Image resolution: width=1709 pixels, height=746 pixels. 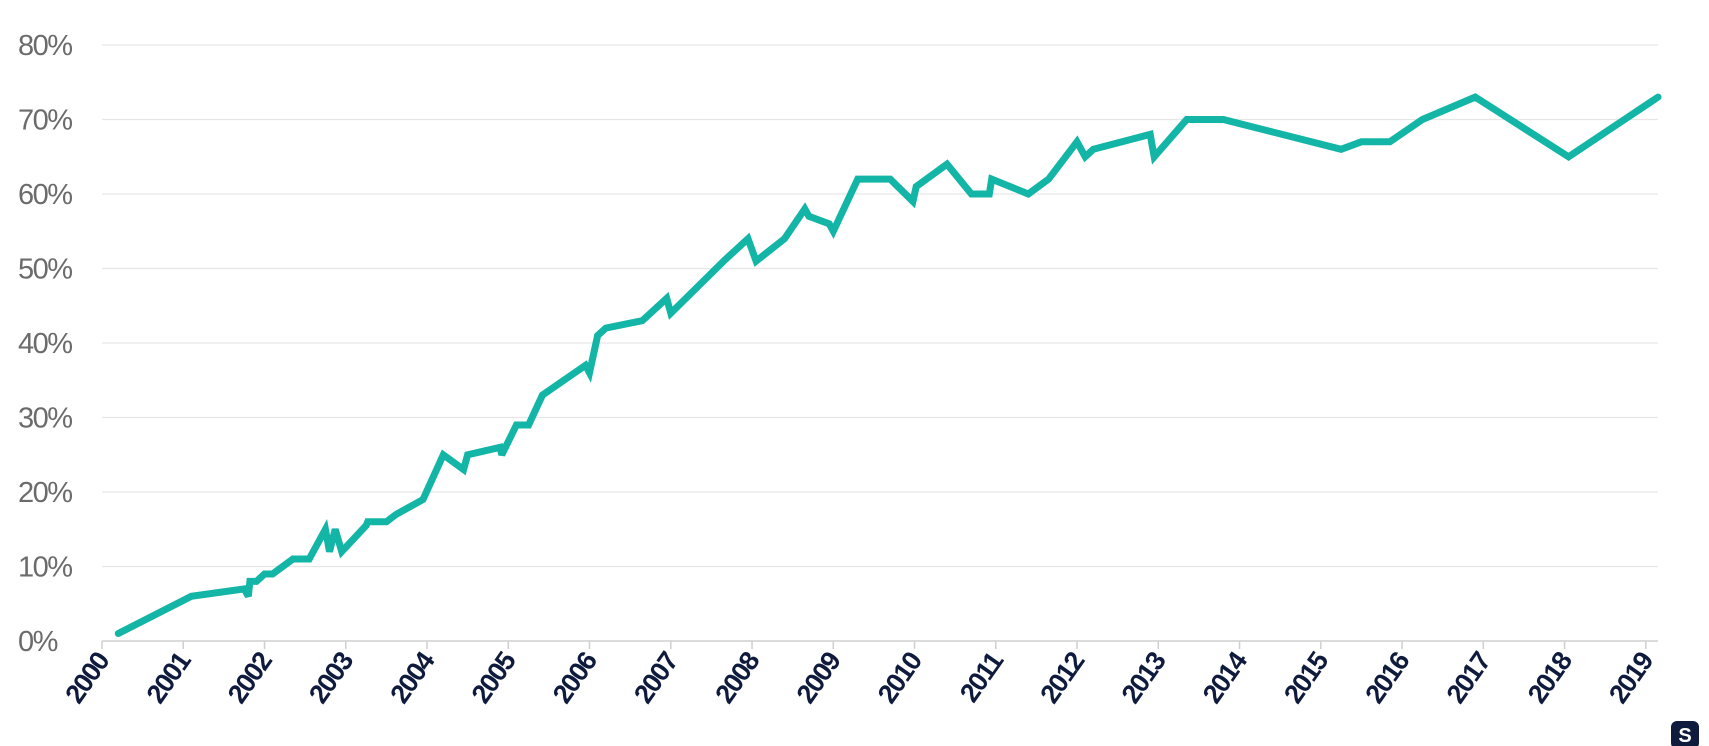 What do you see at coordinates (45, 419) in the screenshot?
I see `y-tick-label: 30%` at bounding box center [45, 419].